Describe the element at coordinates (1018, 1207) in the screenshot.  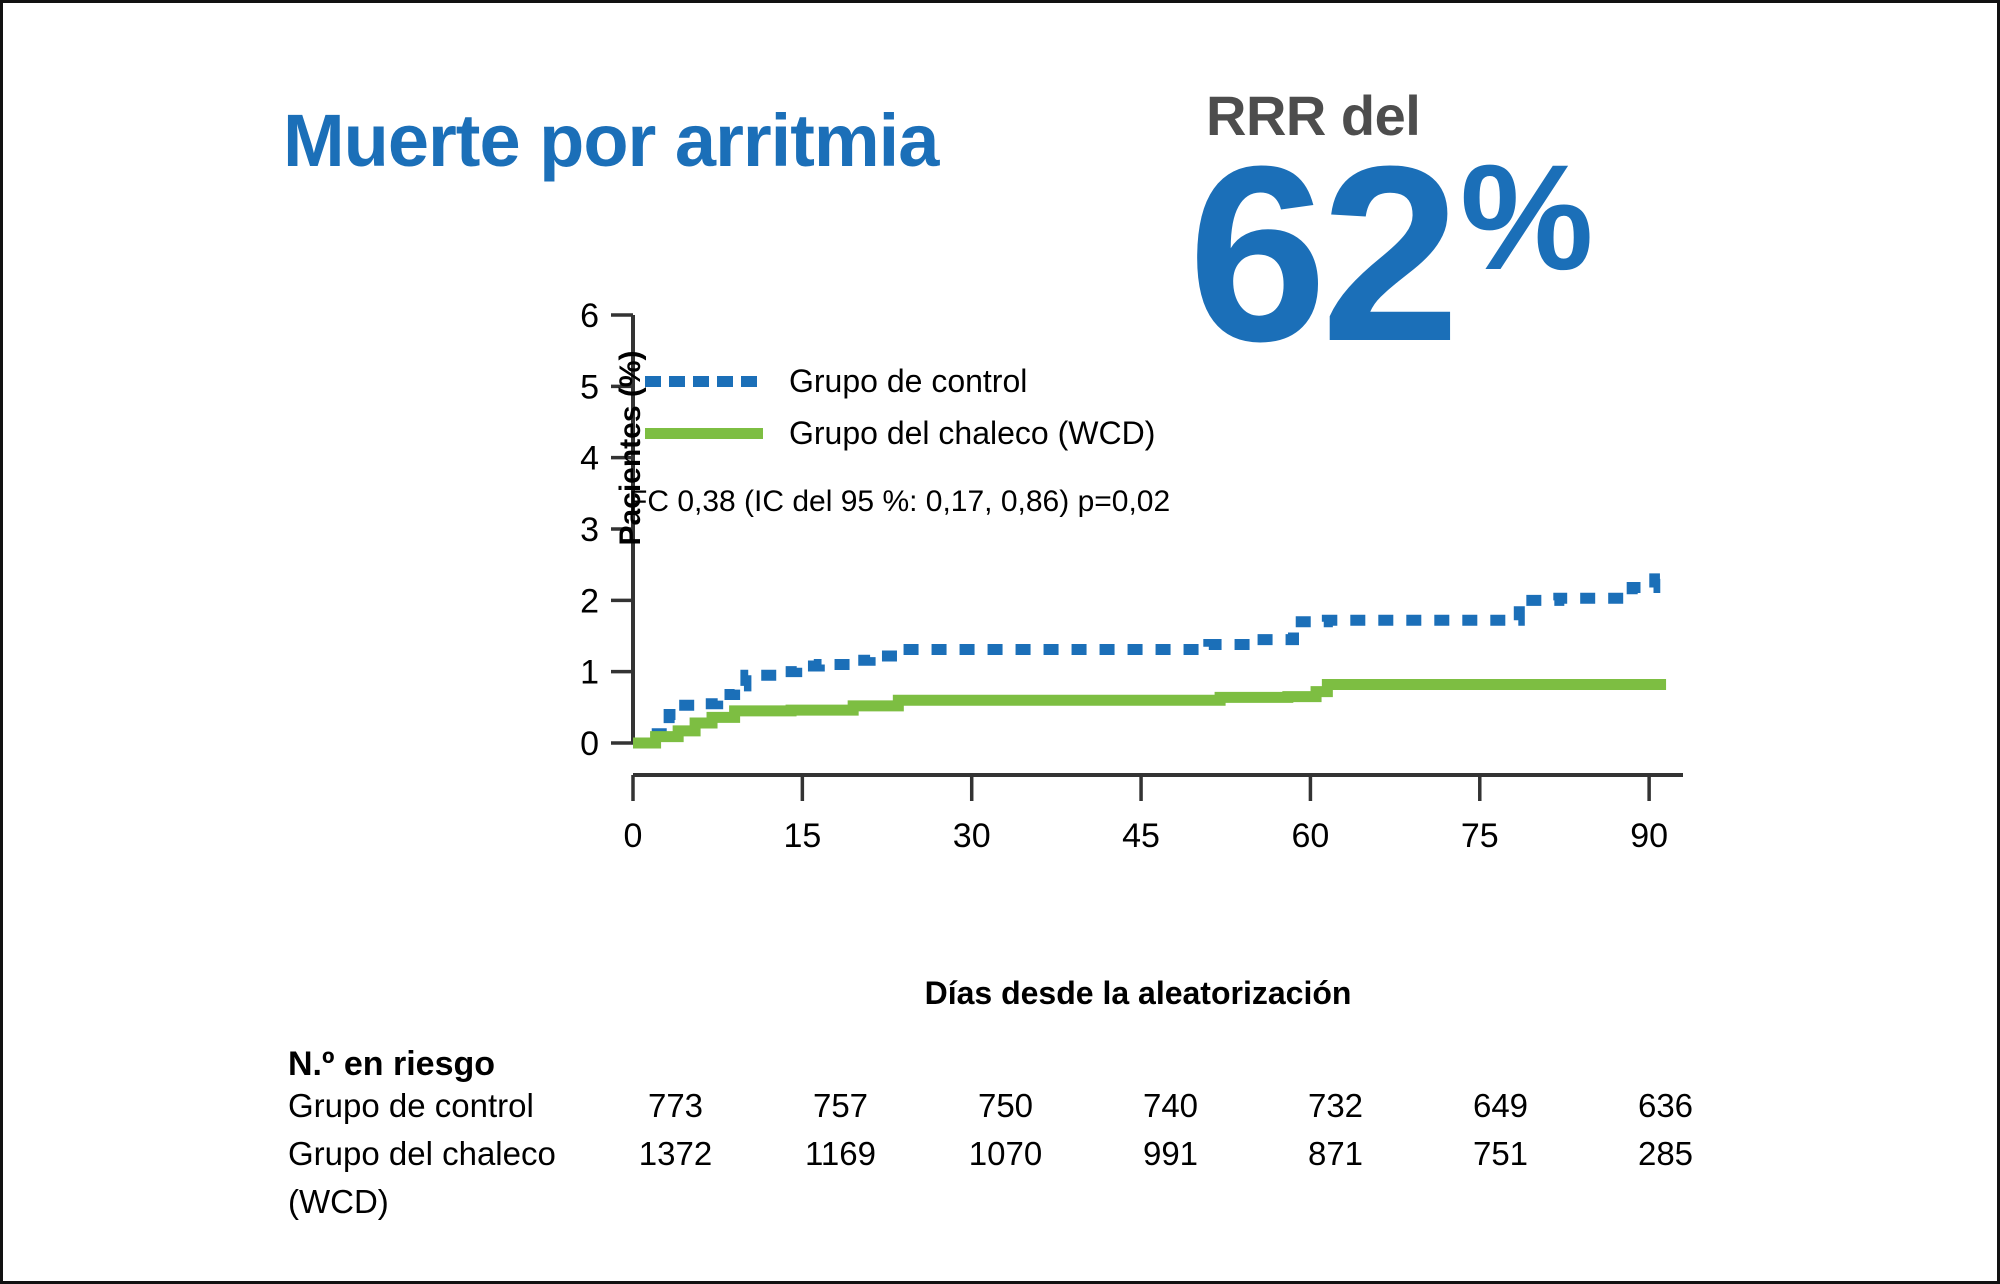
I see `risk-row-label-wcd-continued: (WCD)` at that location.